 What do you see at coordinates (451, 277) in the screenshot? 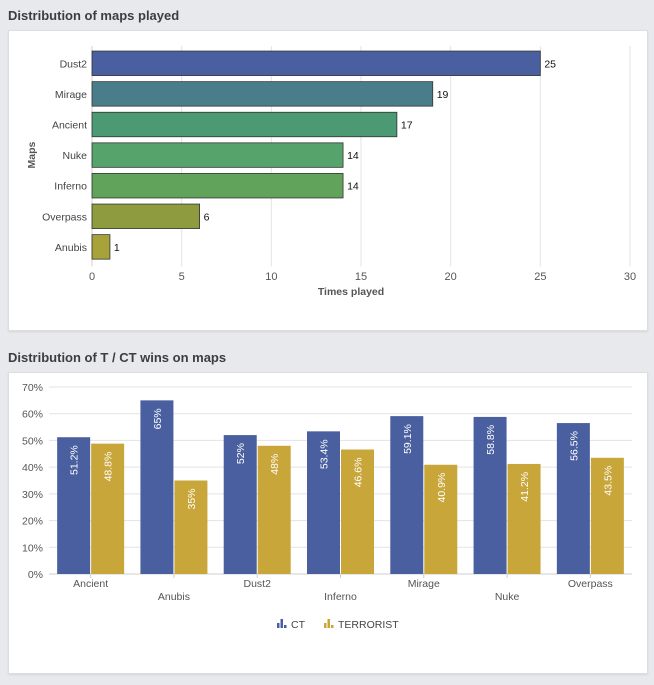
I see `x-tick-label: 20` at bounding box center [451, 277].